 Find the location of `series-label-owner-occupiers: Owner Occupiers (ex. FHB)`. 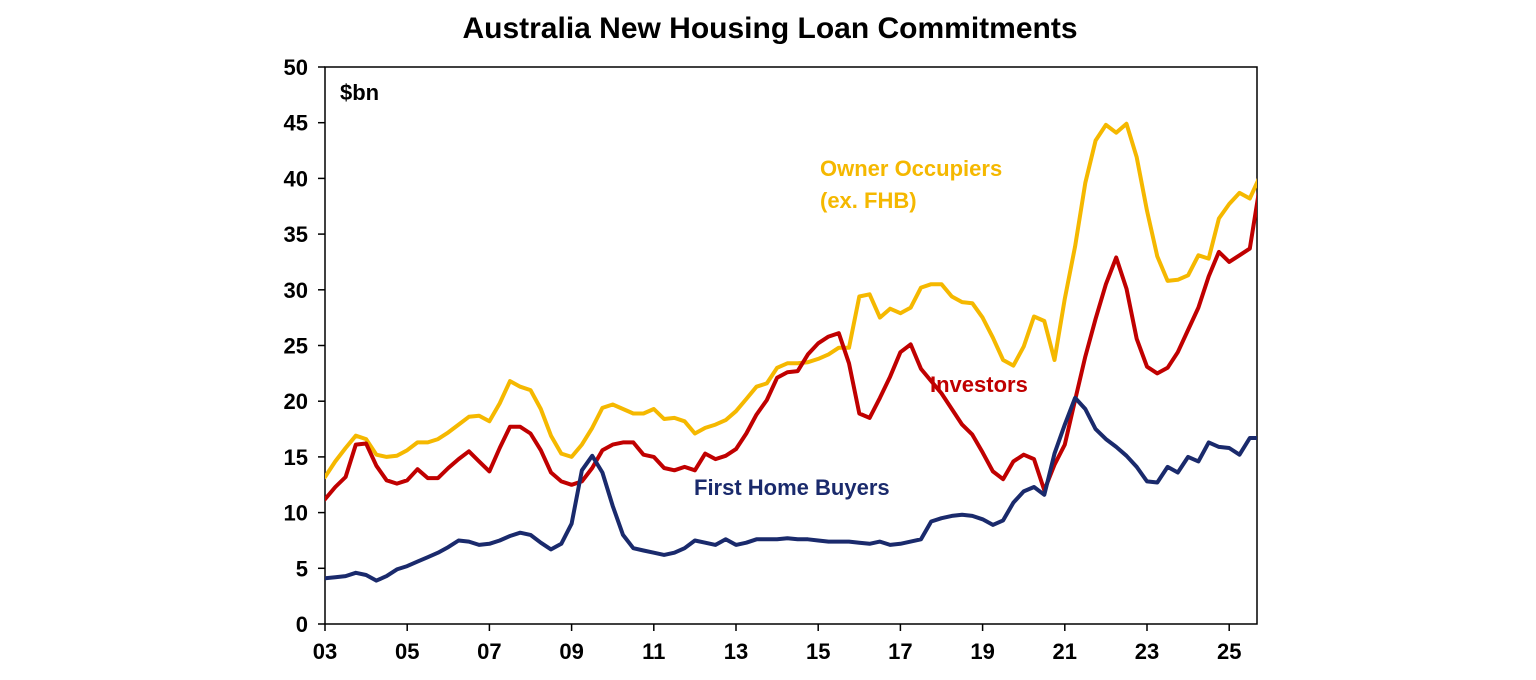

series-label-owner-occupiers: Owner Occupiers (ex. FHB) is located at coordinates (911, 184).